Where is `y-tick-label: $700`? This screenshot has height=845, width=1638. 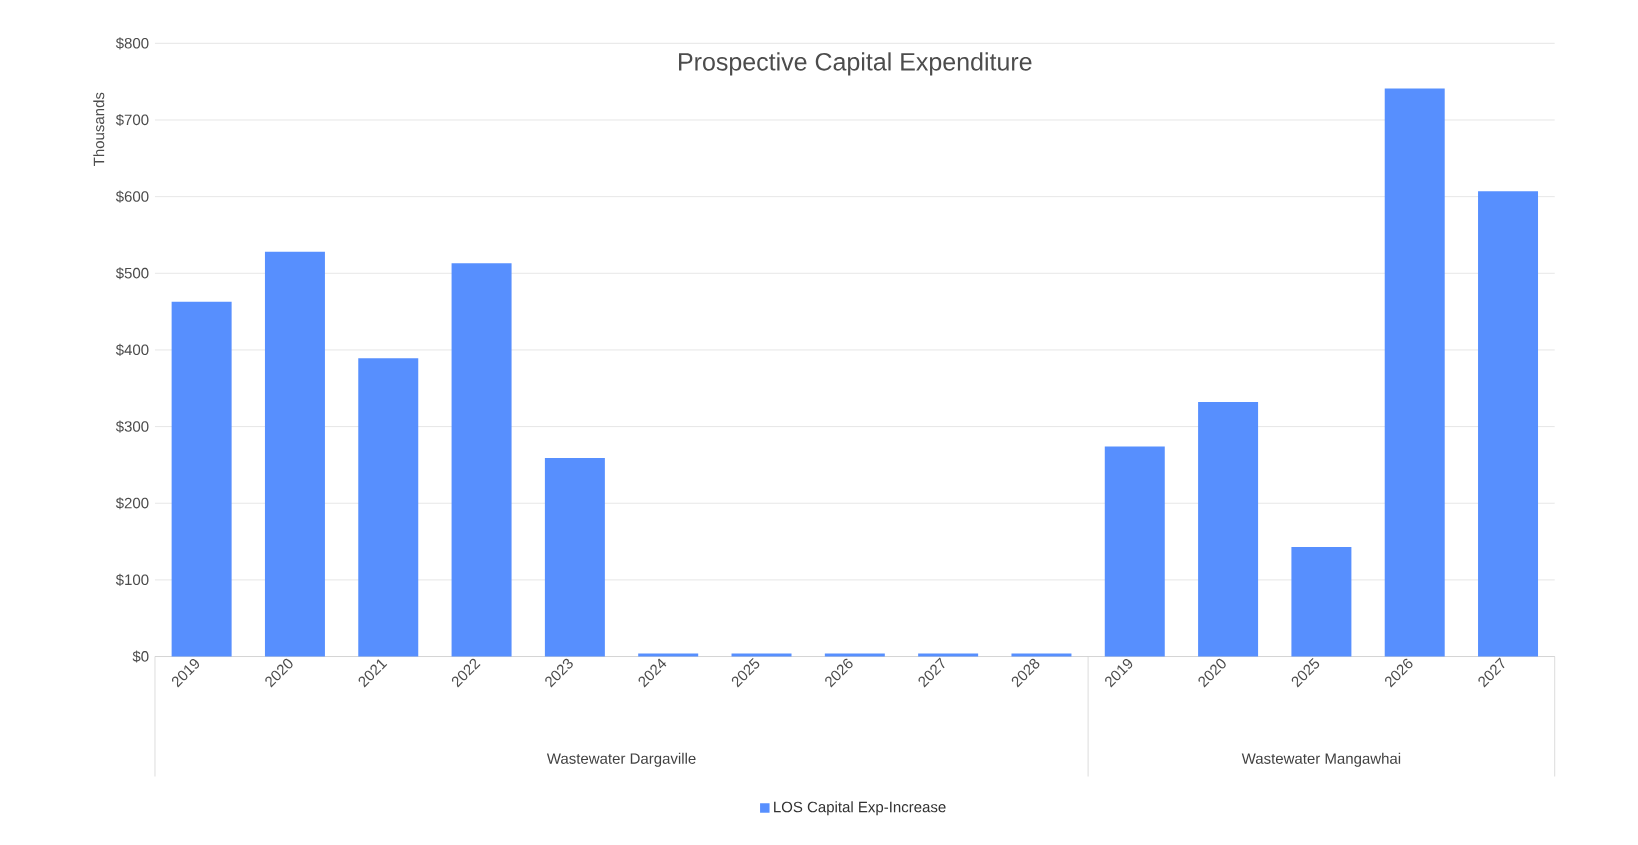
y-tick-label: $700 is located at coordinates (132, 120).